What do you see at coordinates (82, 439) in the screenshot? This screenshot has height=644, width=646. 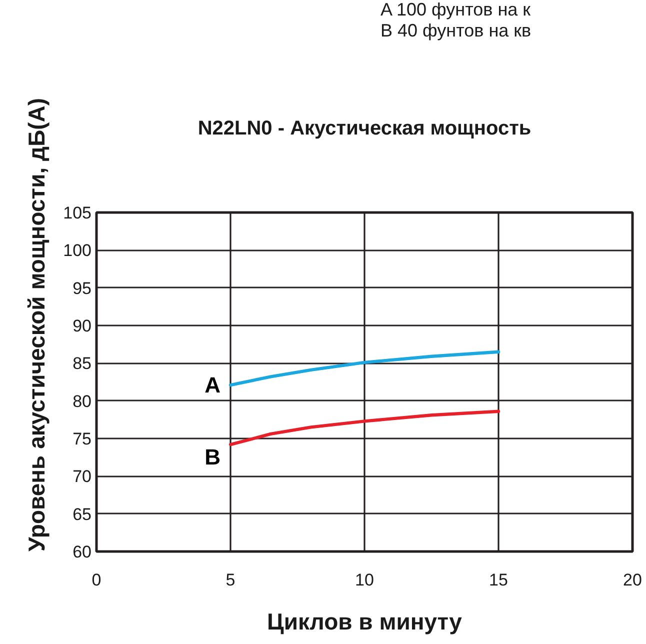 I see `y-tick-label: 75` at bounding box center [82, 439].